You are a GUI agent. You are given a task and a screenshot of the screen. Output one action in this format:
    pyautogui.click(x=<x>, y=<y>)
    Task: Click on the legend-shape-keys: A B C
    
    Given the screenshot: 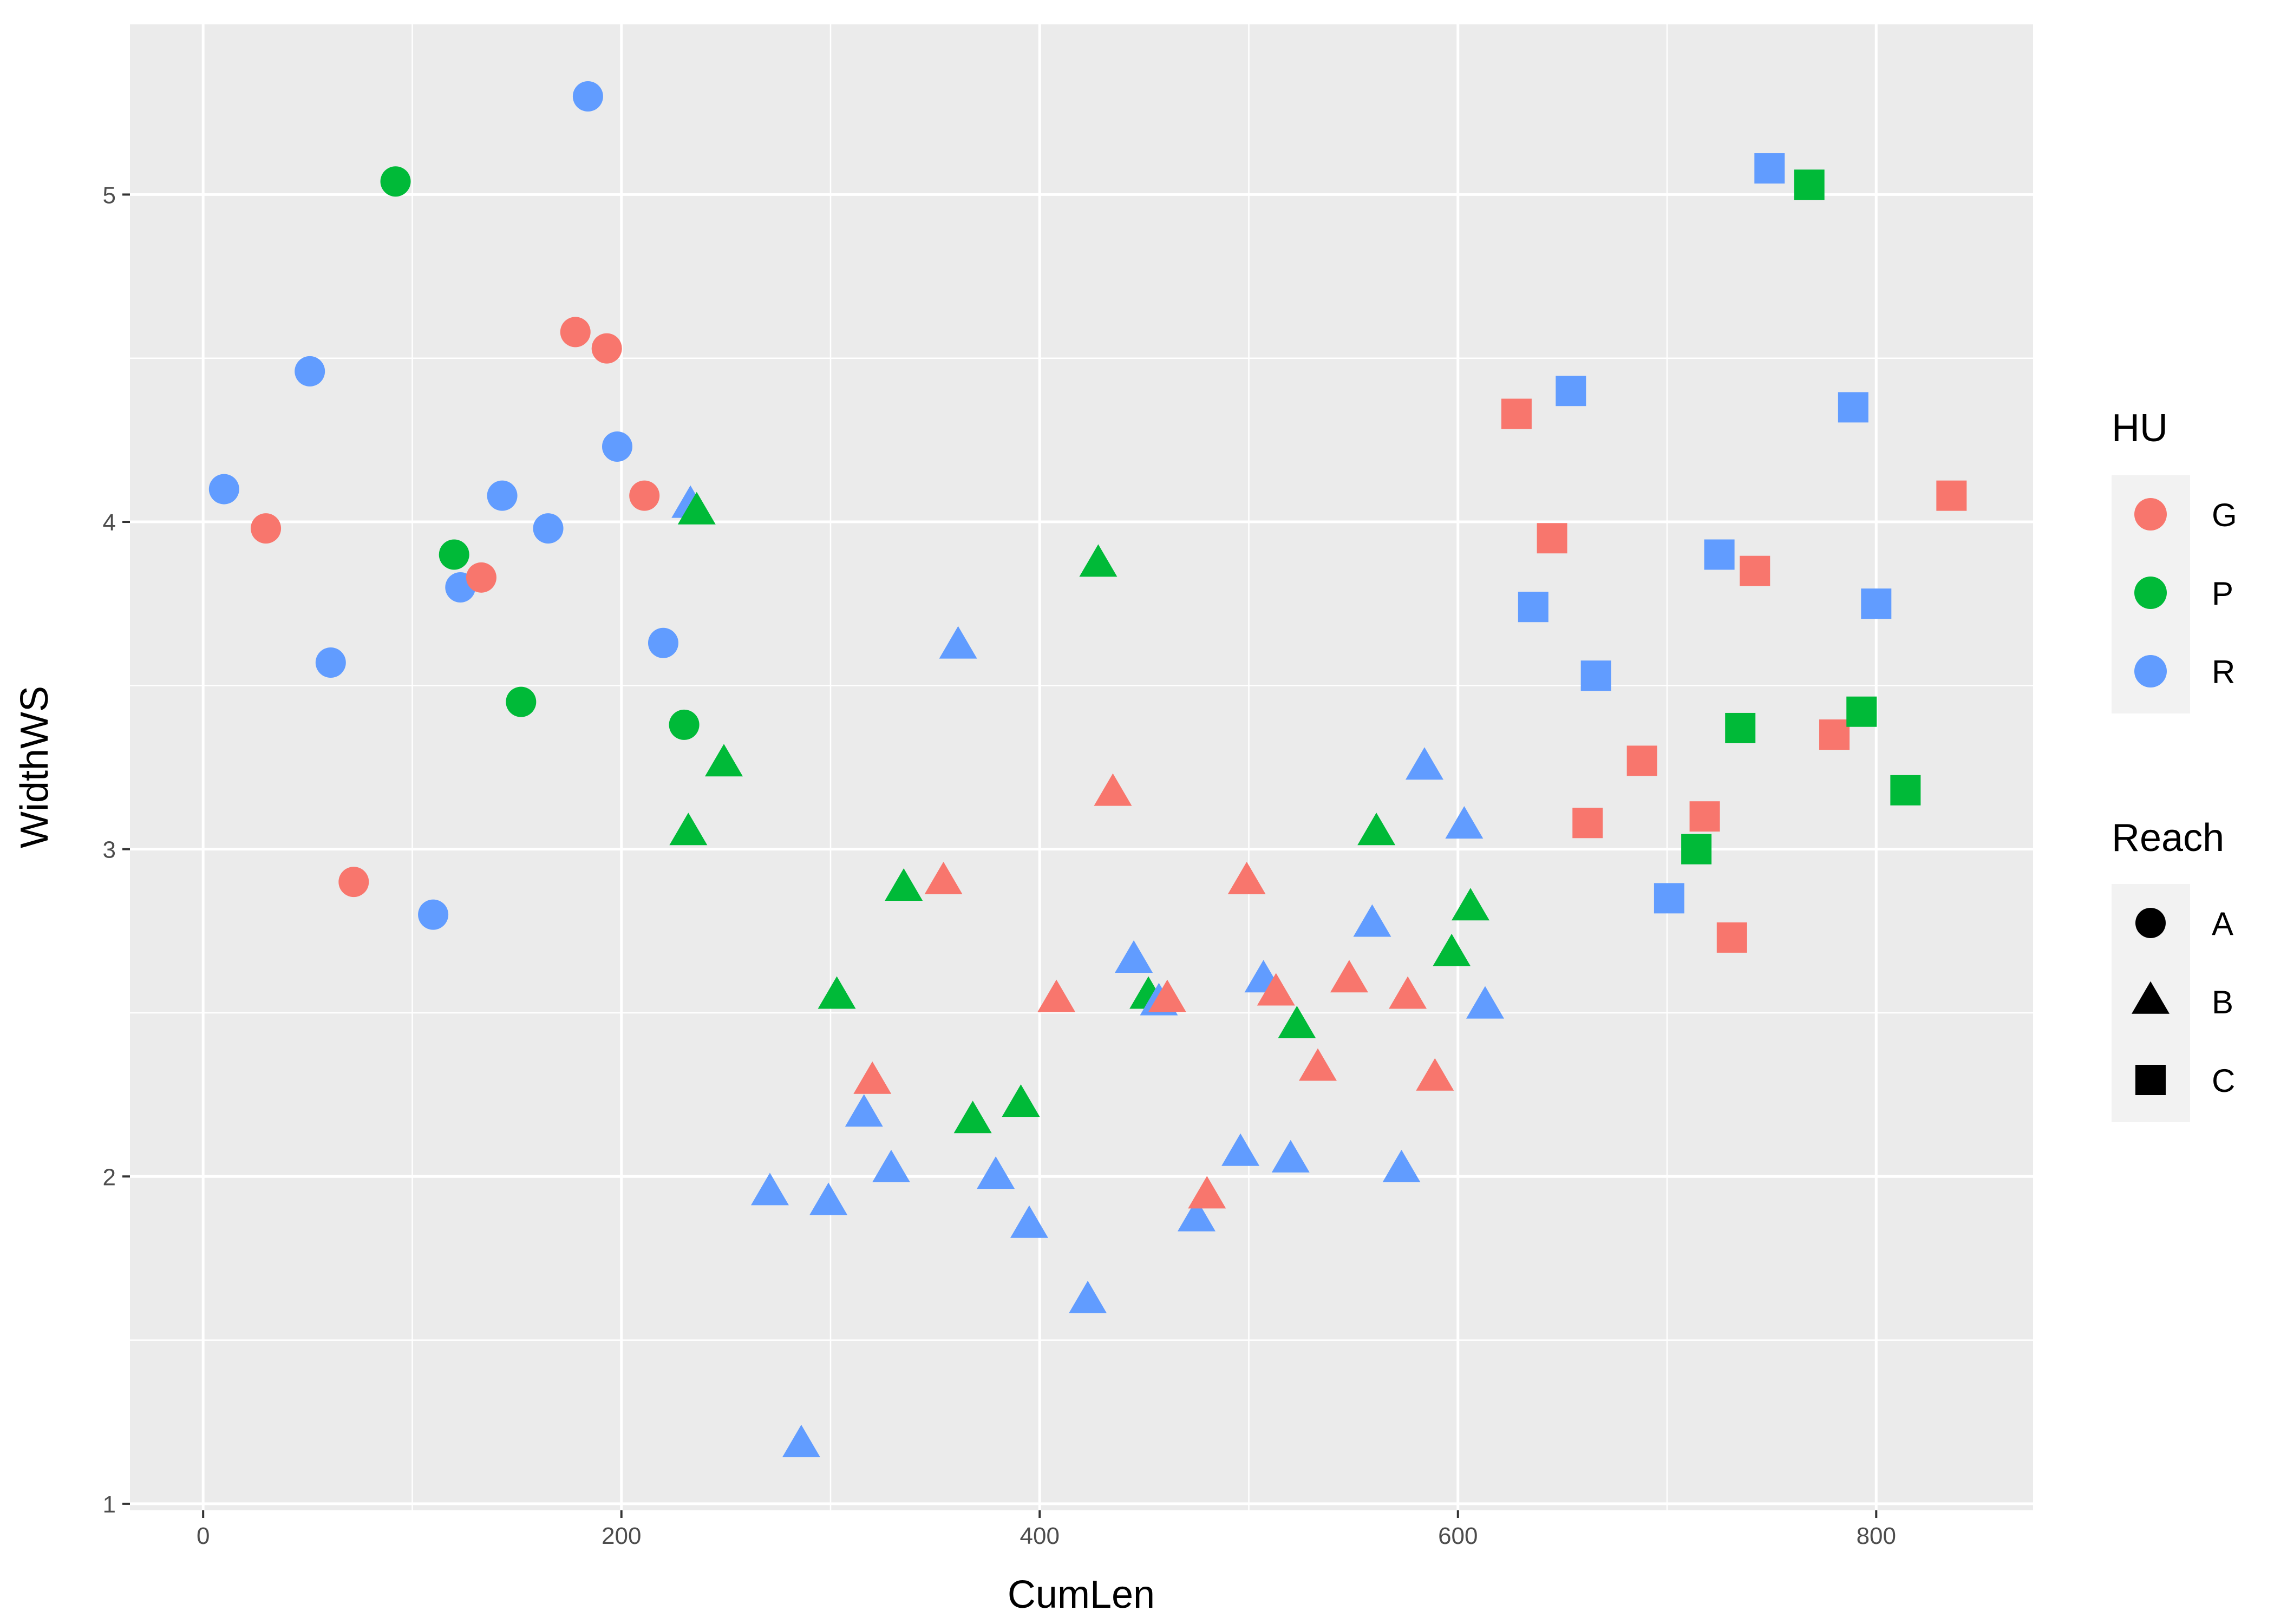 What is the action you would take?
    pyautogui.click(x=2184, y=1003)
    